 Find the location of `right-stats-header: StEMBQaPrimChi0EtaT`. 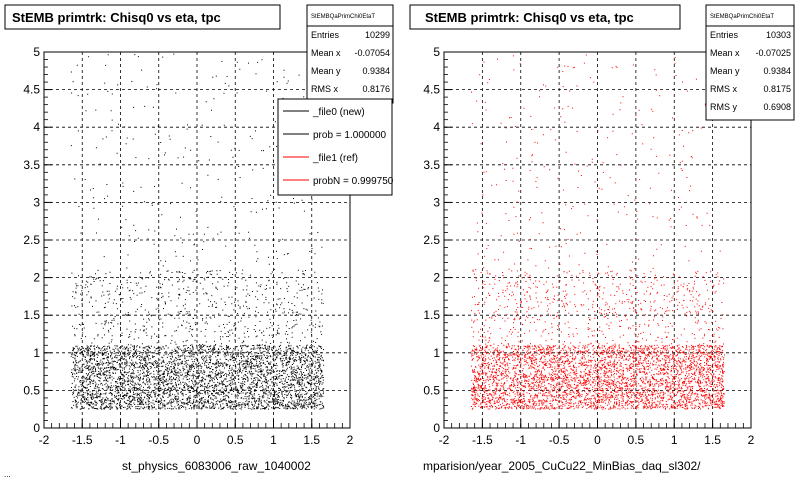

right-stats-header: StEMBQaPrimChi0EtaT is located at coordinates (742, 17).